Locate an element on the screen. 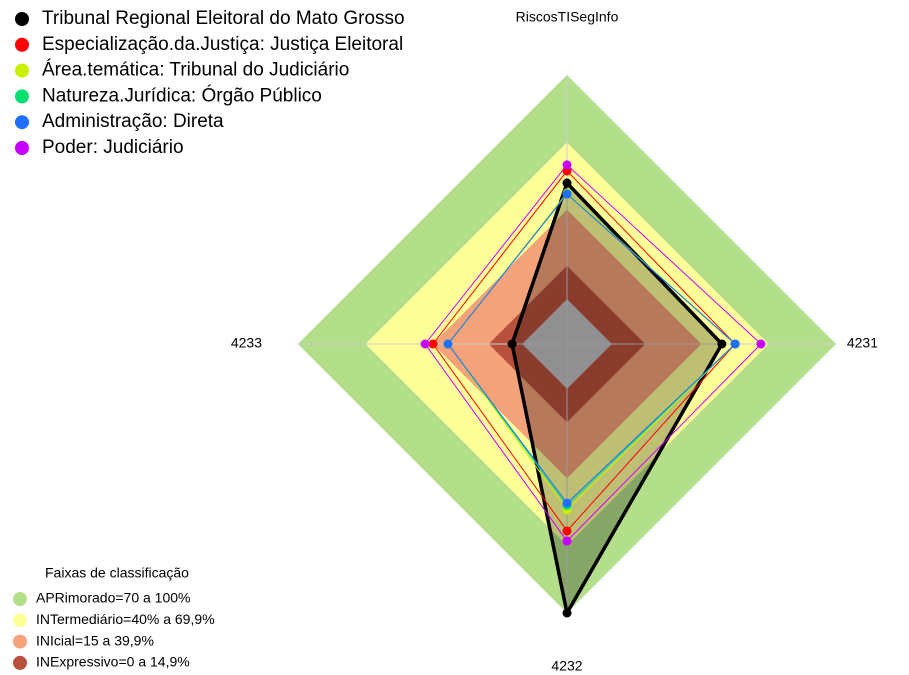  legend-label: Natureza.Jurídica: Órgão Público is located at coordinates (182, 95).